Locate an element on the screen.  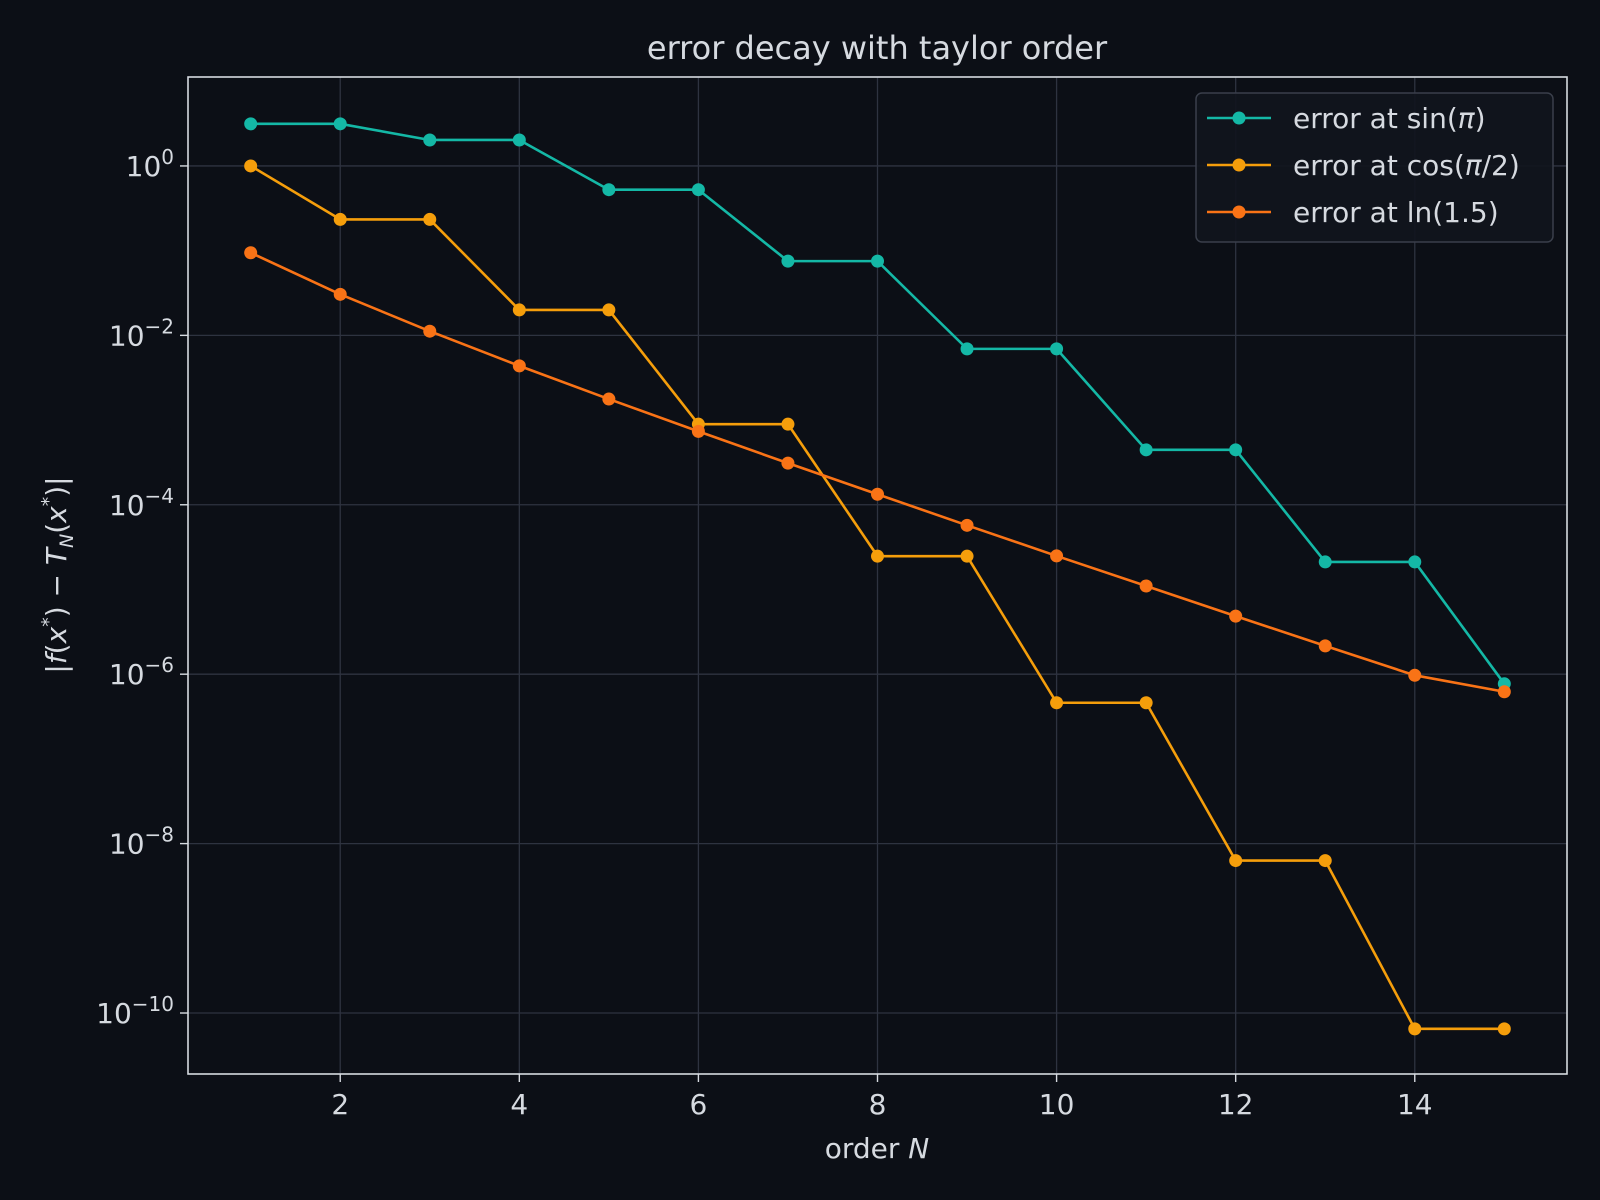
y-tick-label: 10⁻⁴ is located at coordinates (141, 503).